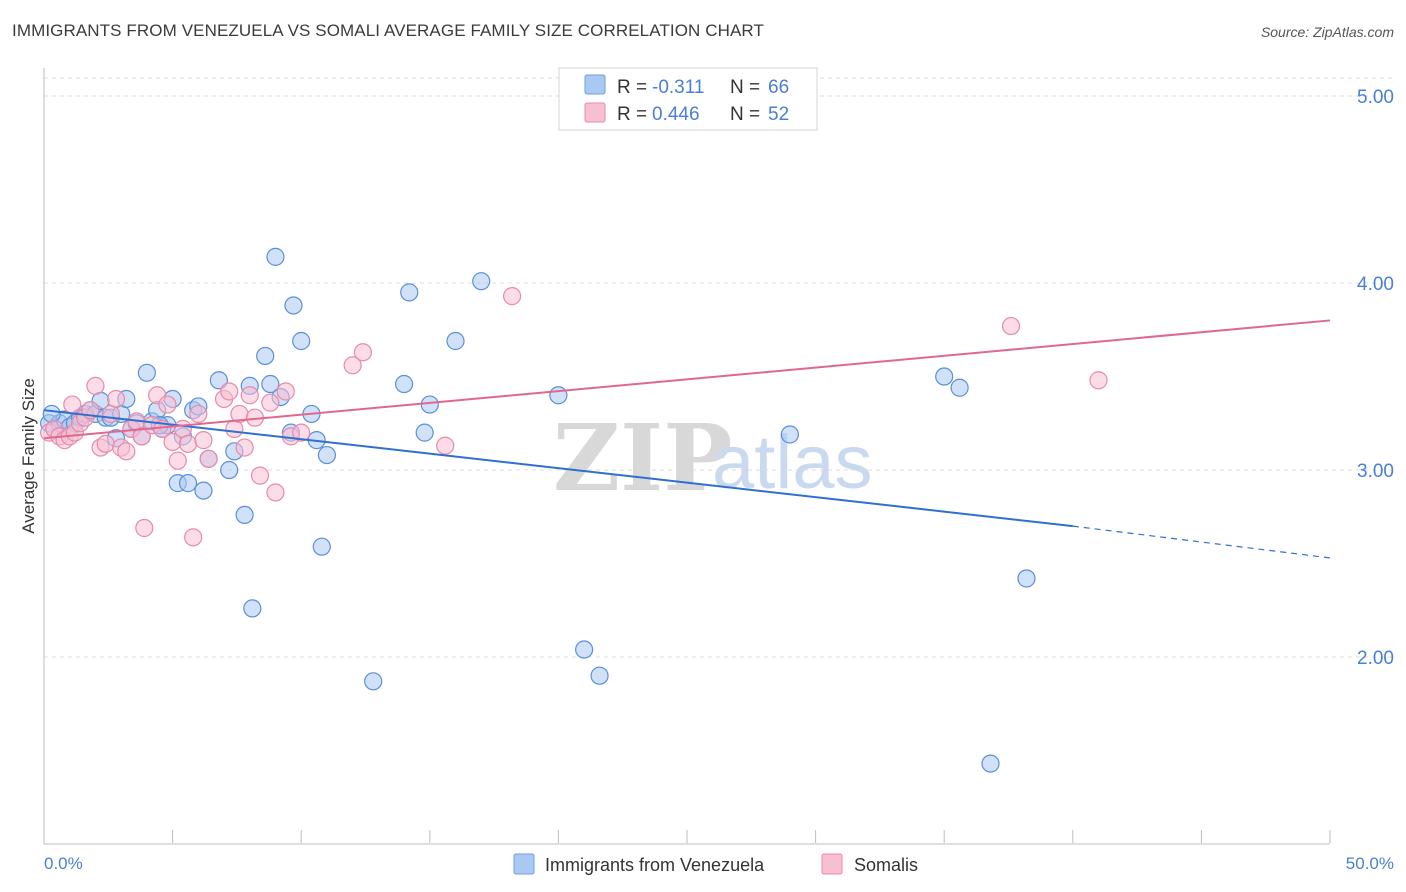  I want to click on legend-n-value-1: 52, so click(778, 114).